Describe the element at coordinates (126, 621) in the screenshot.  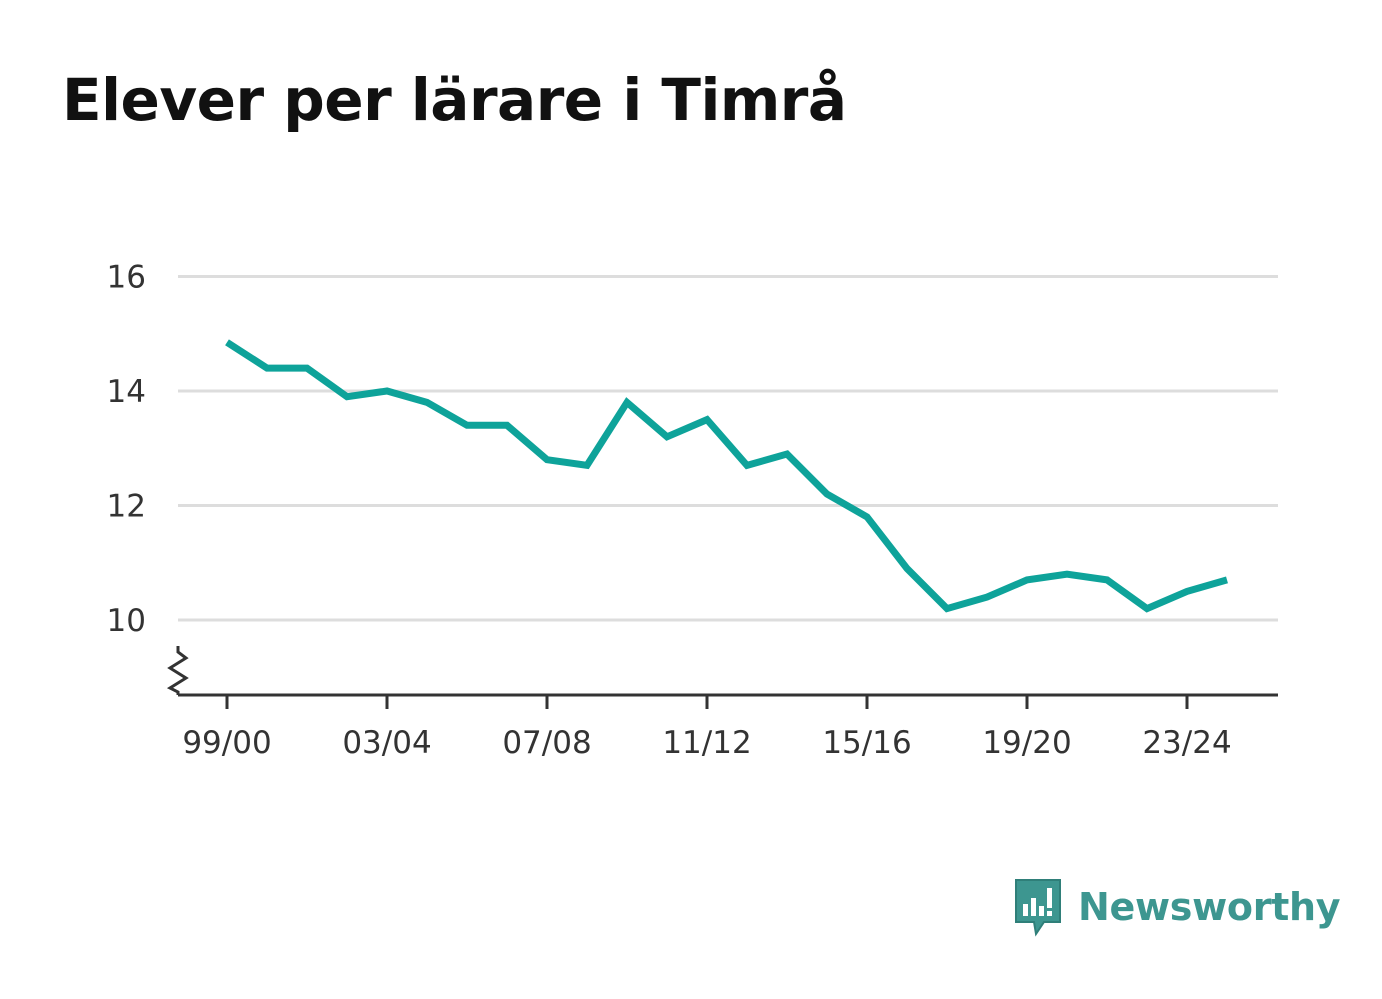
I see `y-tick-label: 10` at that location.